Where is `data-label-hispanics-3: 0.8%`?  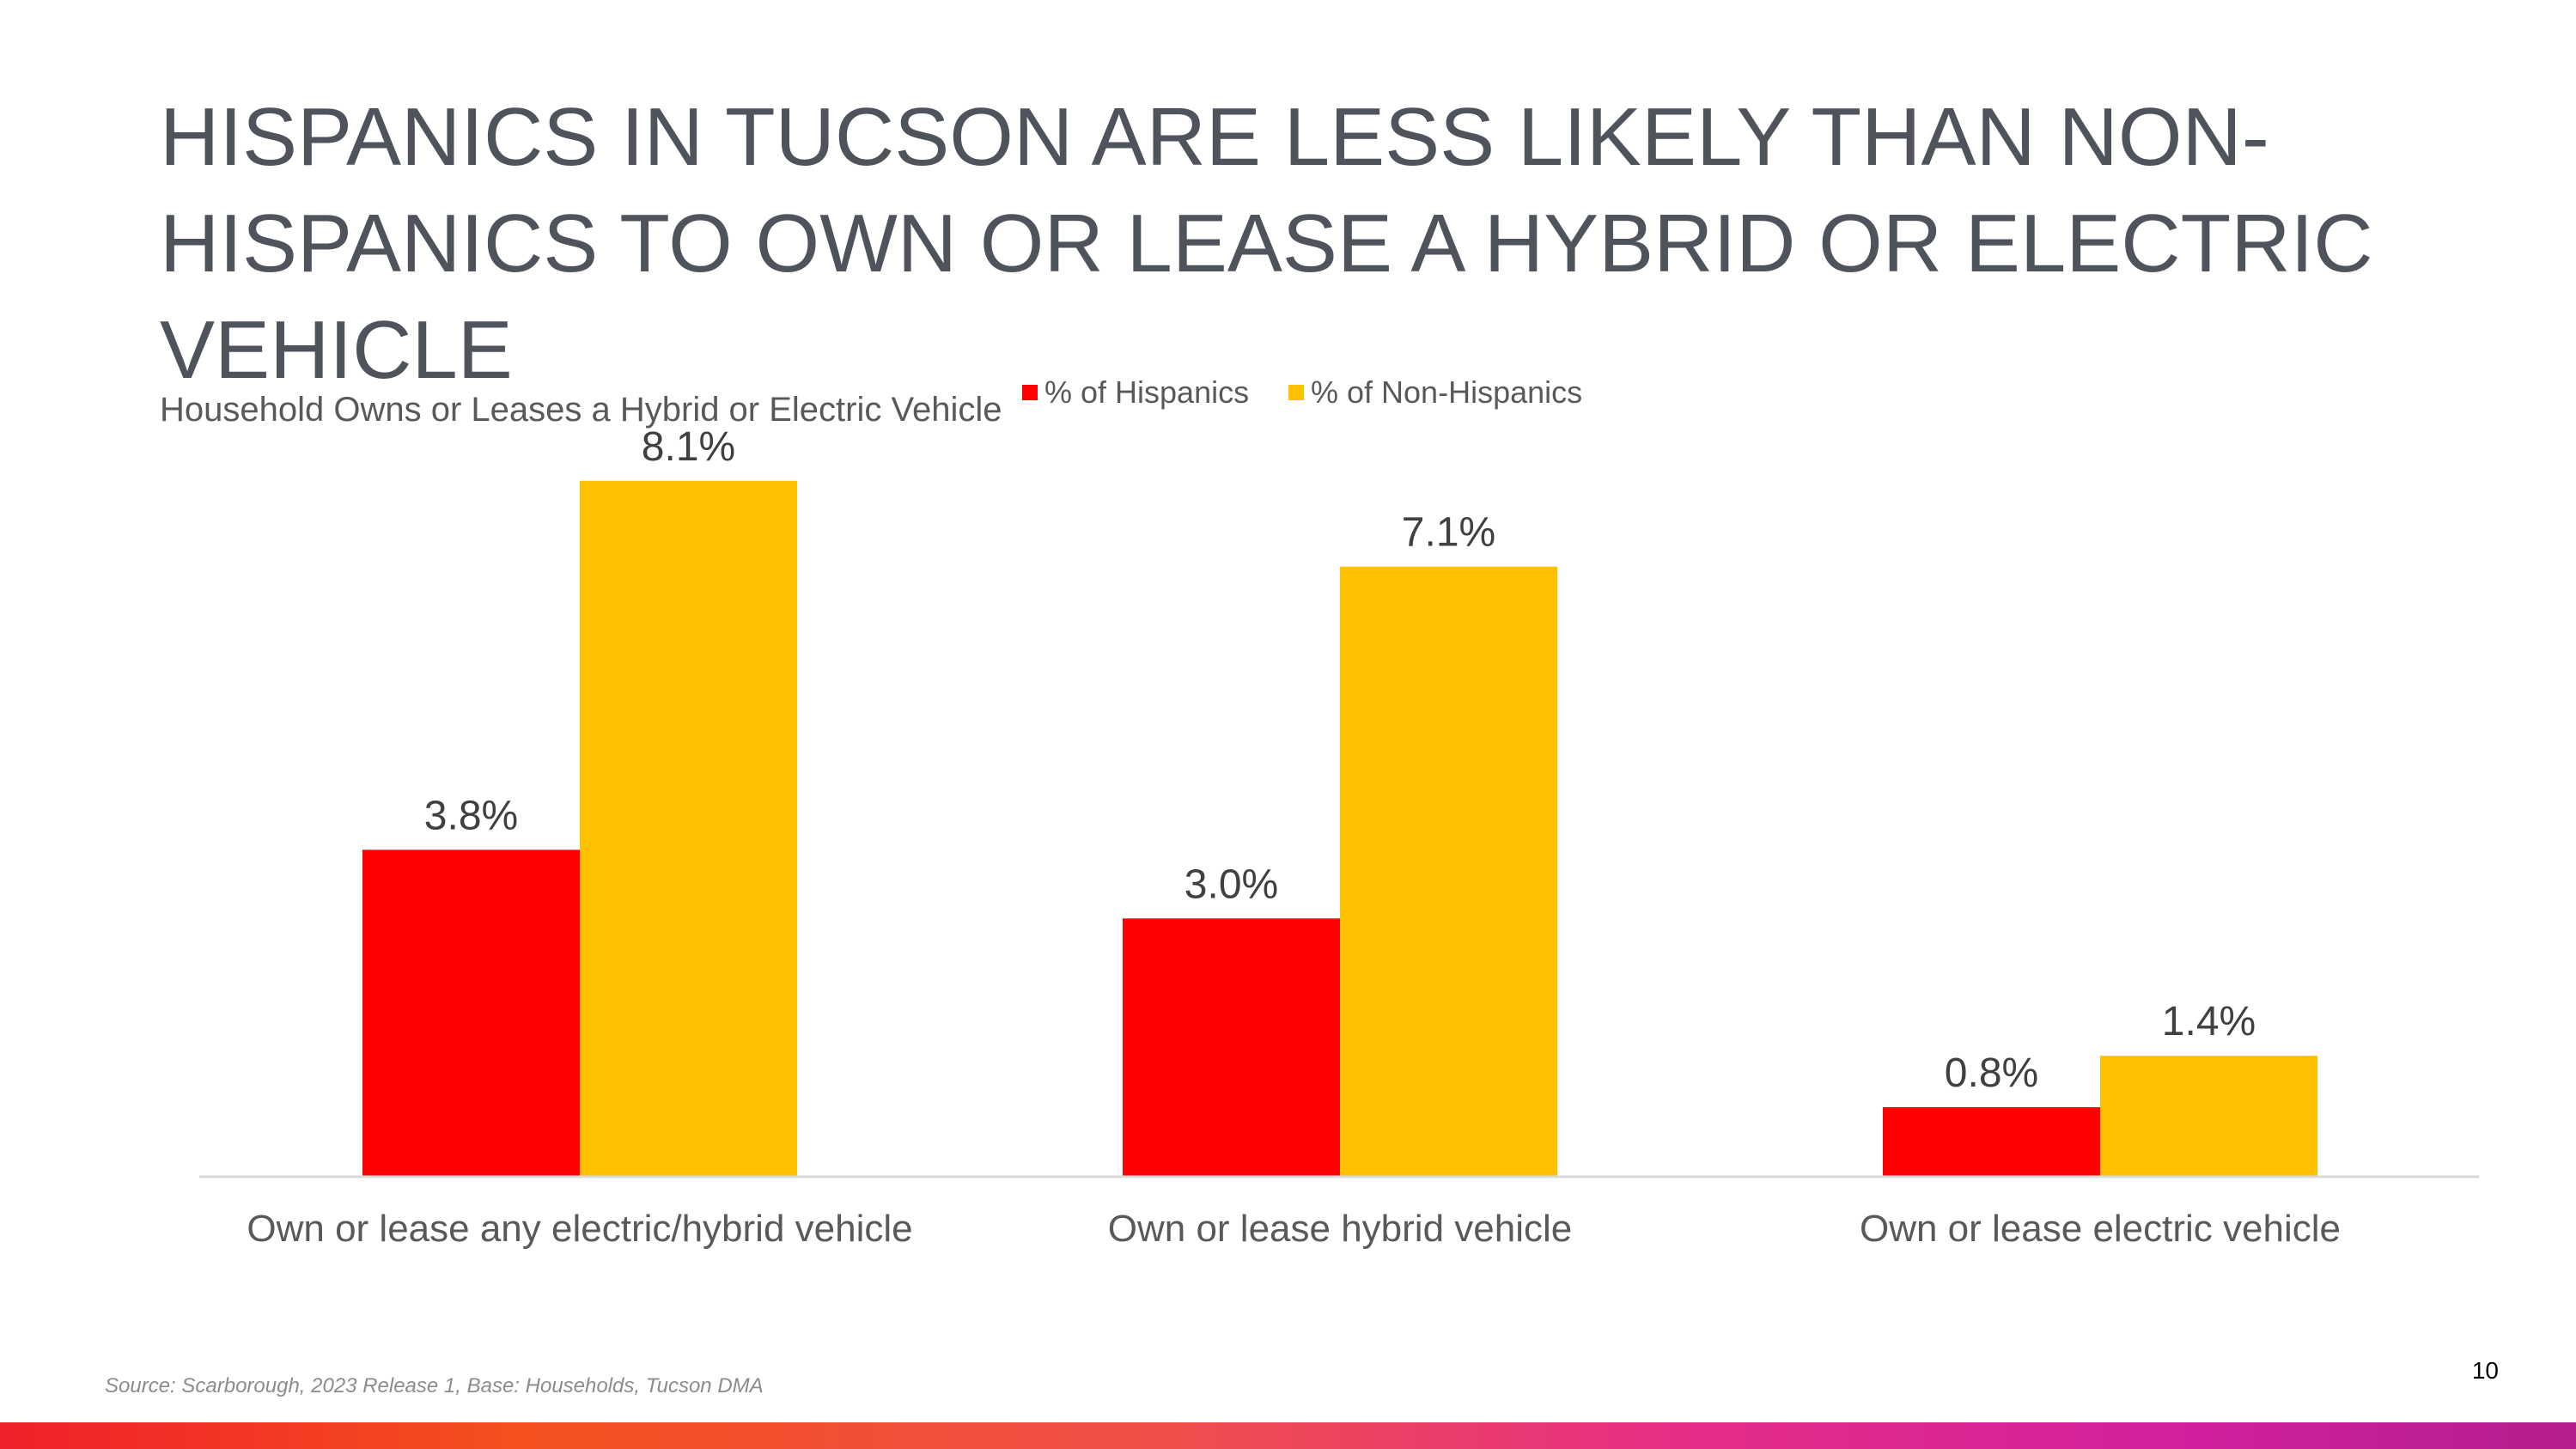
data-label-hispanics-3: 0.8% is located at coordinates (1991, 1073).